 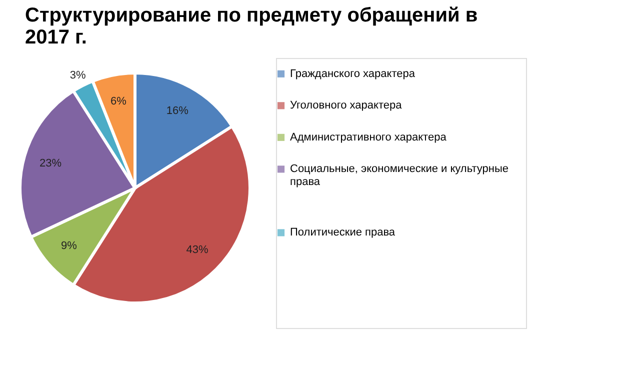 I want to click on data-label: 6%, so click(x=118, y=102).